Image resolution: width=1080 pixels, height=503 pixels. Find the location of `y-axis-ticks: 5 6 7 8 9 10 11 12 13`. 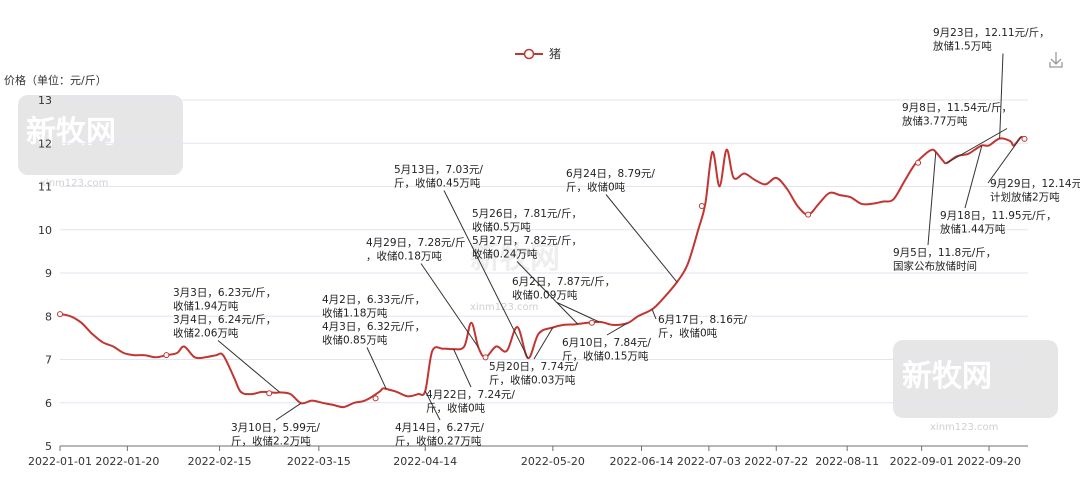

y-axis-ticks: 5 6 7 8 9 10 11 12 13 is located at coordinates (45, 273).